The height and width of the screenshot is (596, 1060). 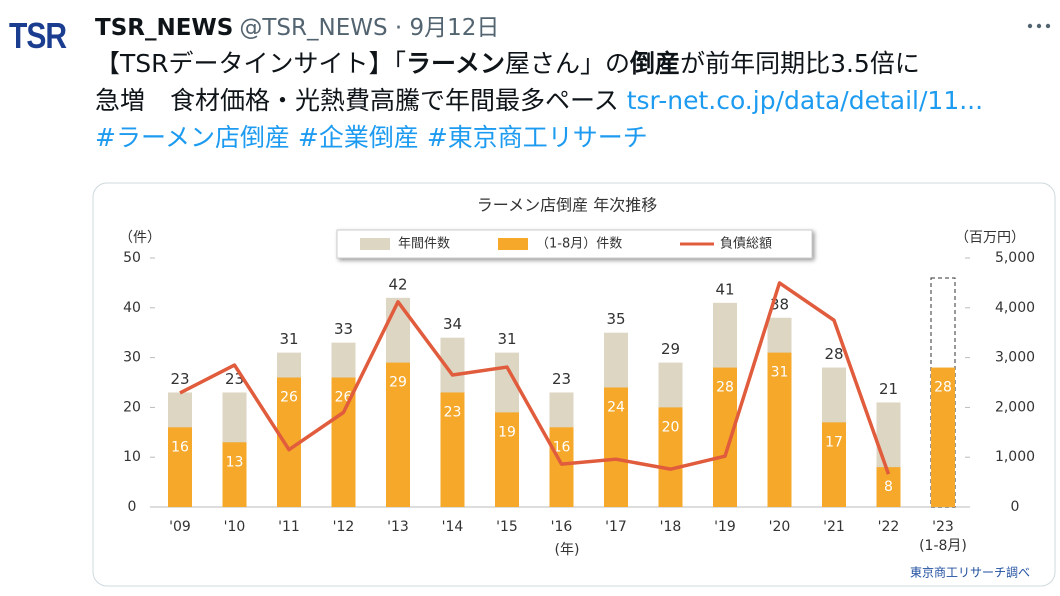 I want to click on x-tick-label: '14, so click(x=453, y=527).